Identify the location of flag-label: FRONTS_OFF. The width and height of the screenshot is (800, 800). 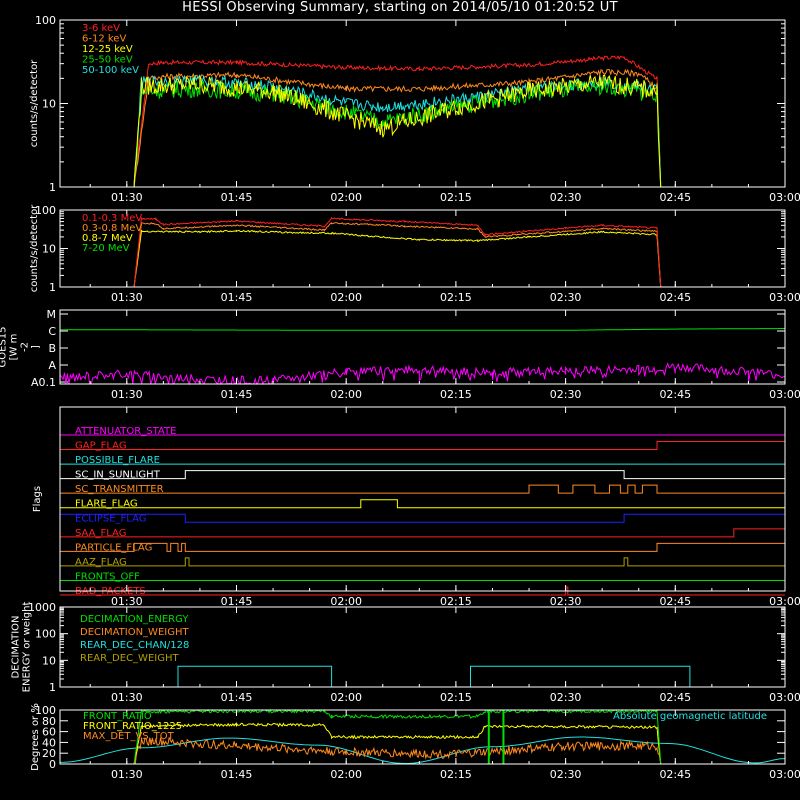
(107, 576).